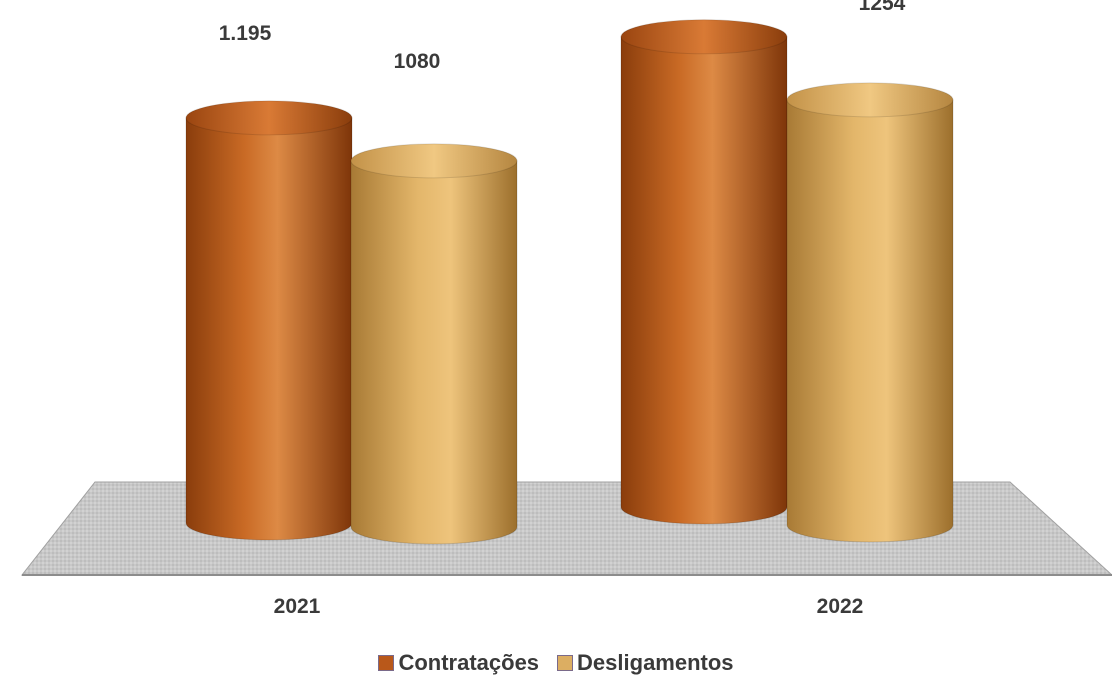 The image size is (1112, 685). I want to click on bar-2021-s0, so click(269, 320).